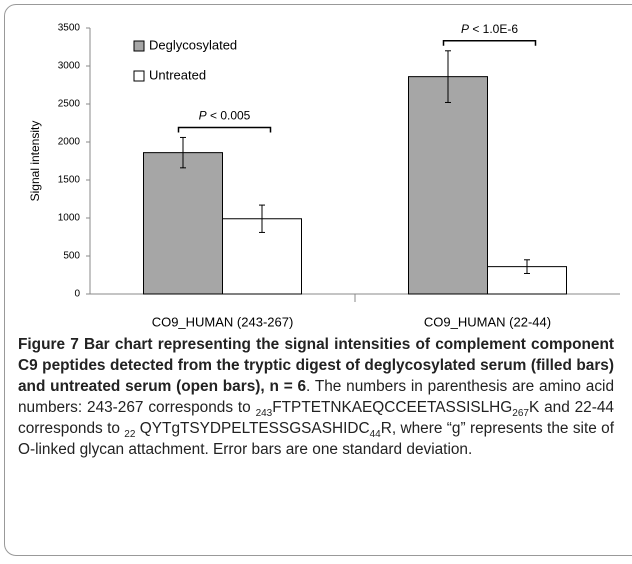  I want to click on y-tick-label: 1500, so click(69, 180).